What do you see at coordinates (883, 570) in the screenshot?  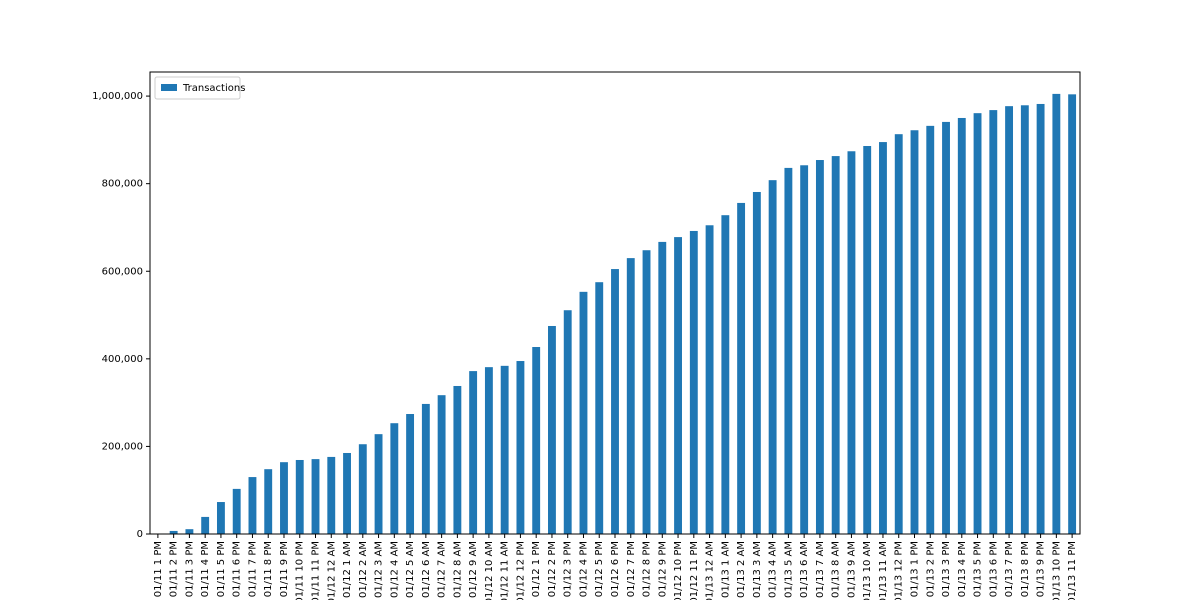 I see `x-tick-label: 01/13 11 AM` at bounding box center [883, 570].